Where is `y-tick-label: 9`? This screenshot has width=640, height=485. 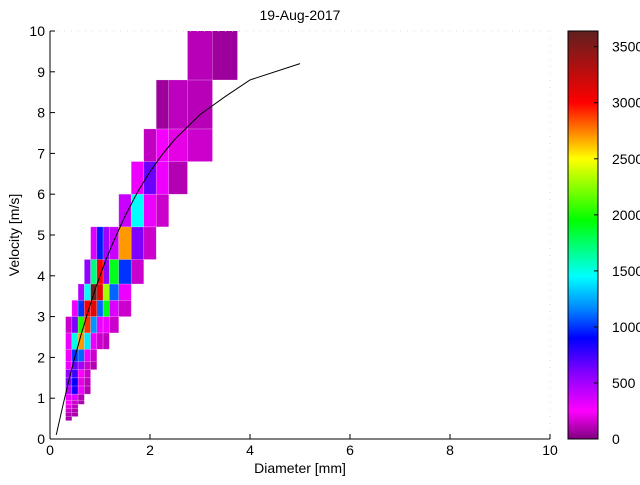 y-tick-label: 9 is located at coordinates (41, 72).